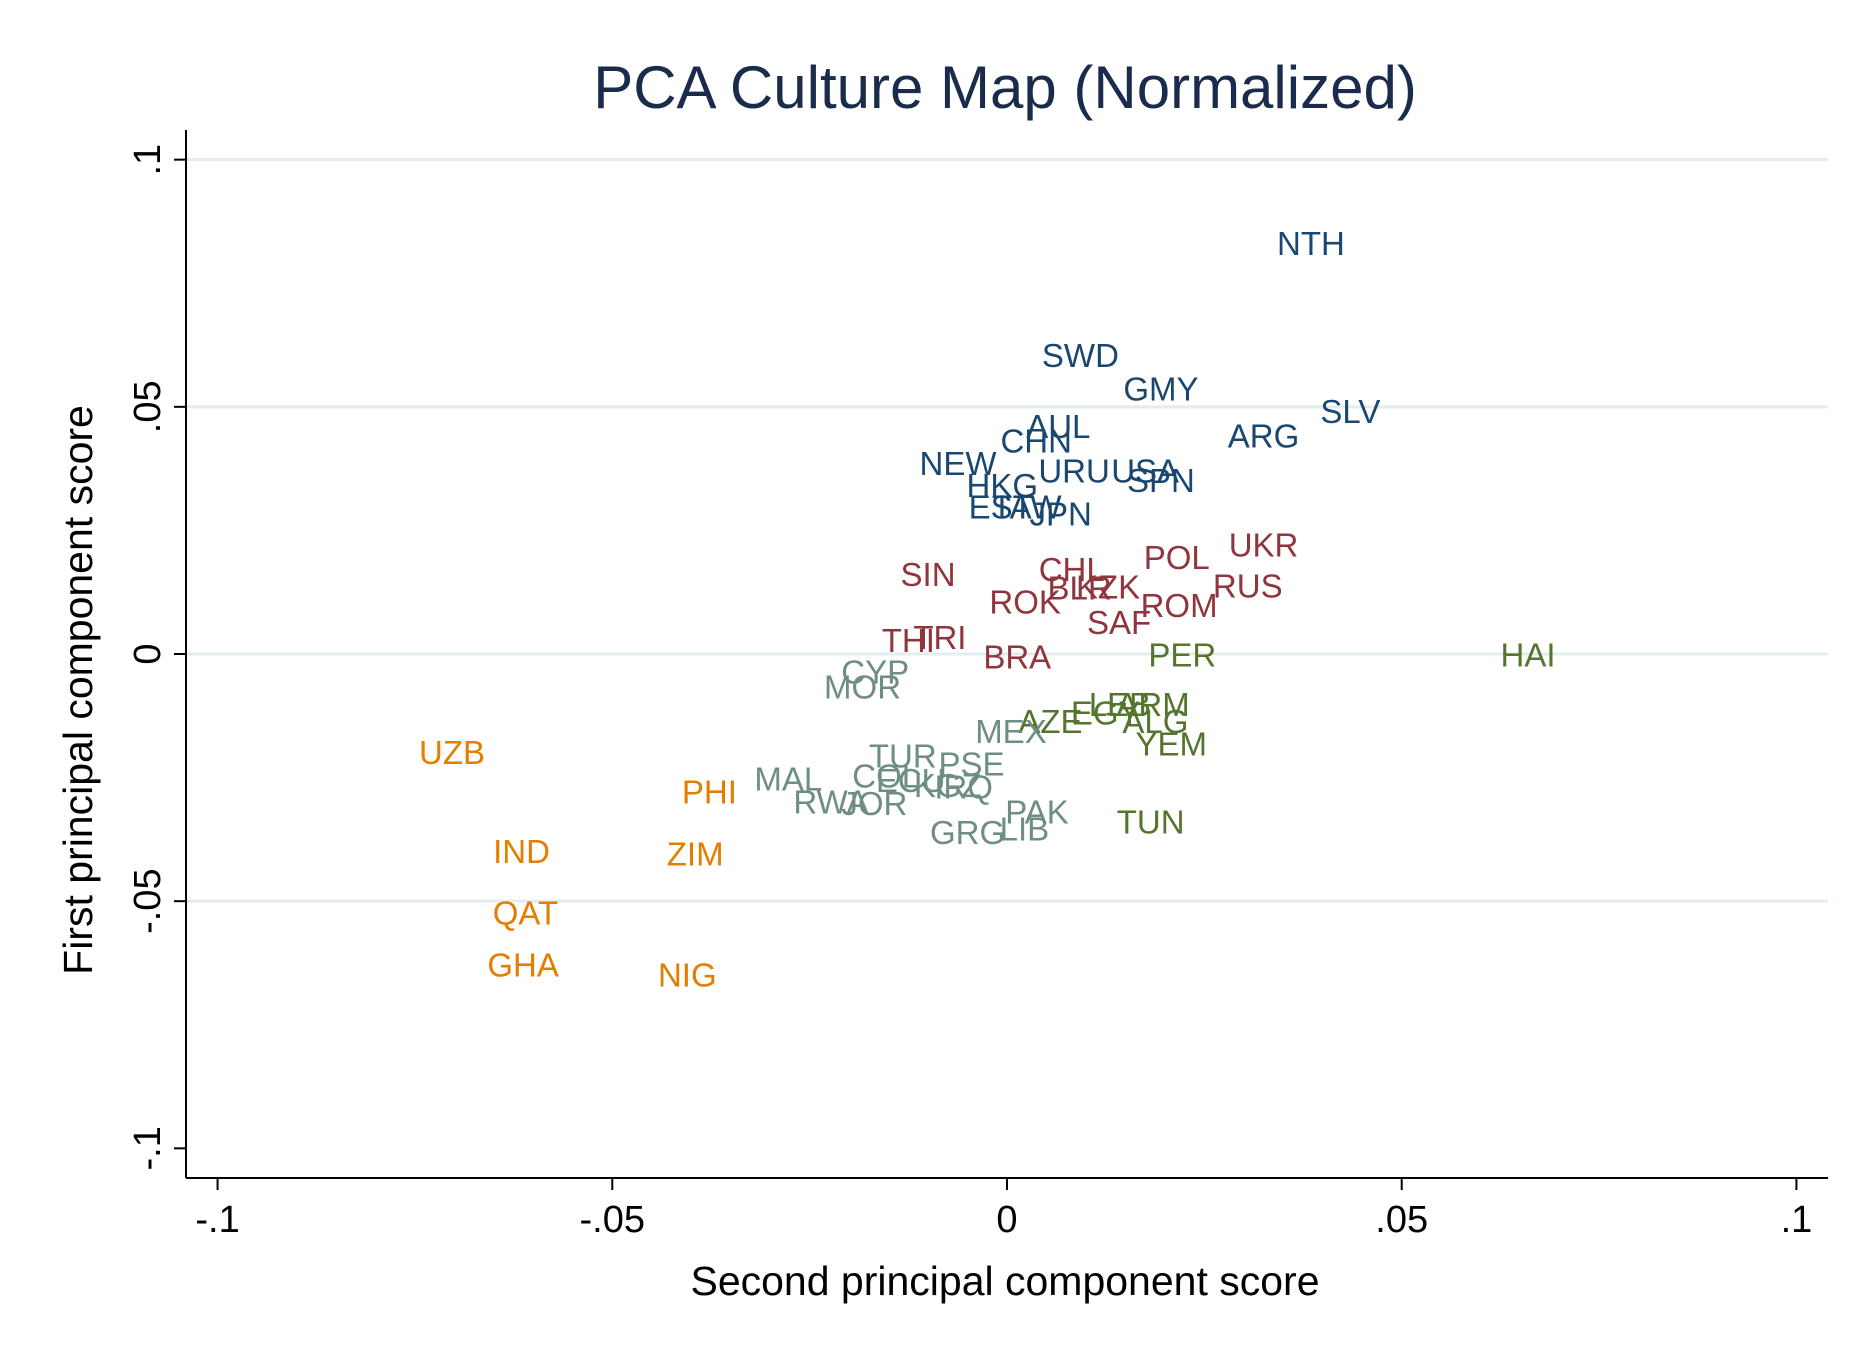  I want to click on point-label-slv: SLV, so click(1350, 411).